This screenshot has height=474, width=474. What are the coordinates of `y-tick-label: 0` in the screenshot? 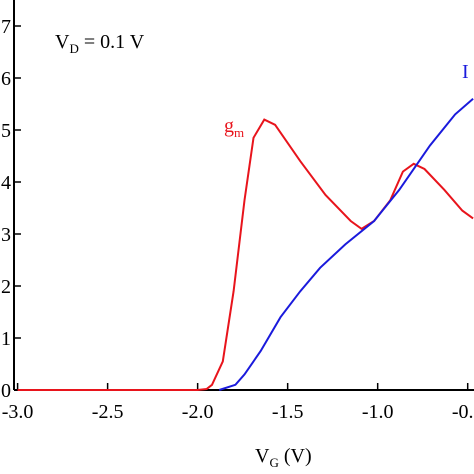 It's located at (6, 391).